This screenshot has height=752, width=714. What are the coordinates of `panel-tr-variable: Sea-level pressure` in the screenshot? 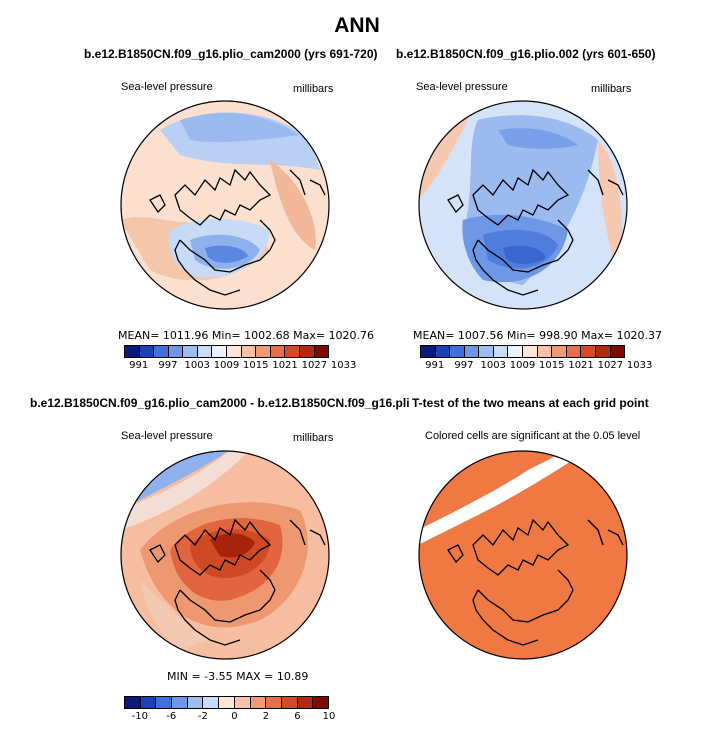 It's located at (462, 87).